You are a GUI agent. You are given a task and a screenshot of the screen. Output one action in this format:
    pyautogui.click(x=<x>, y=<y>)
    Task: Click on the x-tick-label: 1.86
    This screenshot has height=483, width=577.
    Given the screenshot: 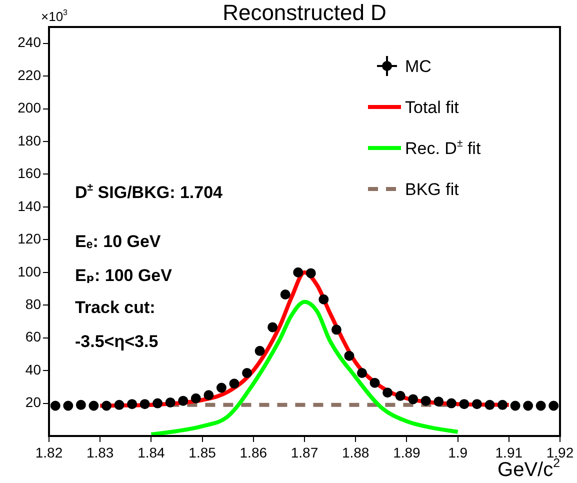 What is the action you would take?
    pyautogui.click(x=254, y=452)
    